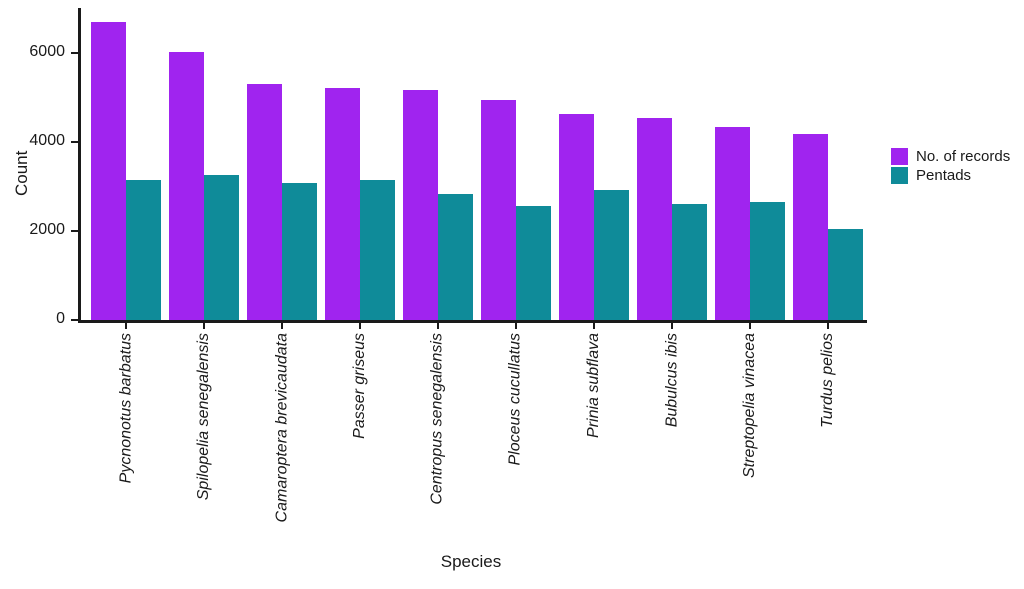 Image resolution: width=1024 pixels, height=589 pixels. I want to click on bar-group: Turdus pelios, so click(828, 218).